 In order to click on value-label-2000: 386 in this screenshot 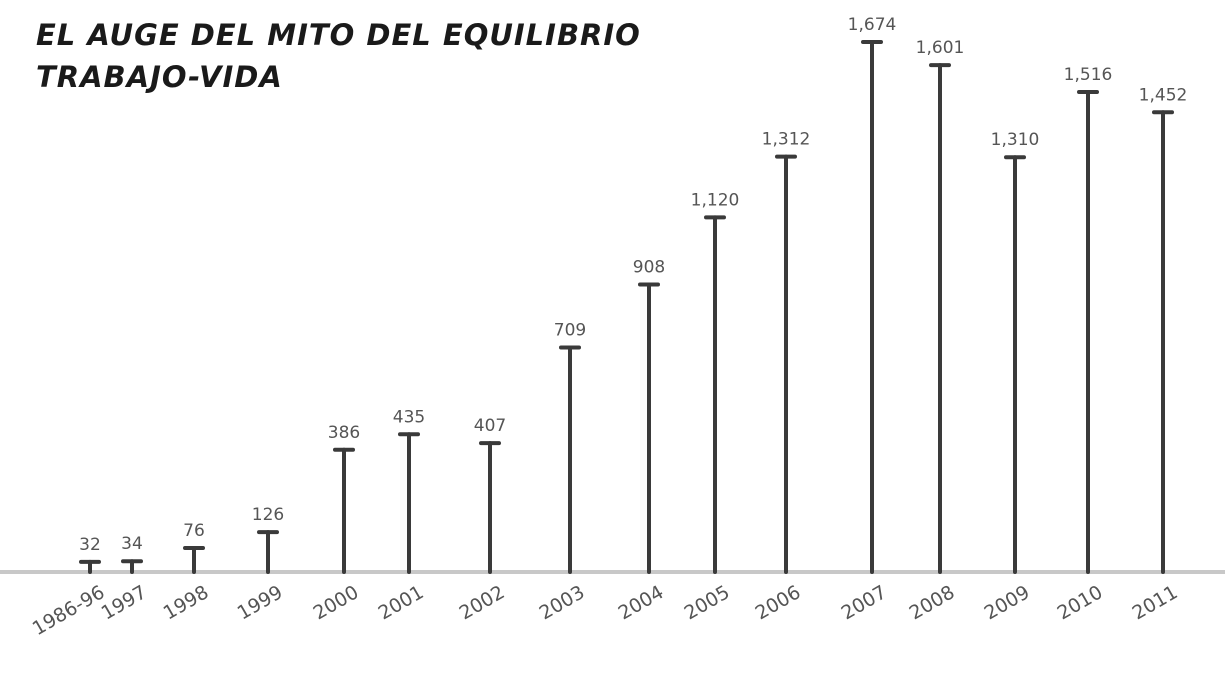, I will do `click(344, 433)`.